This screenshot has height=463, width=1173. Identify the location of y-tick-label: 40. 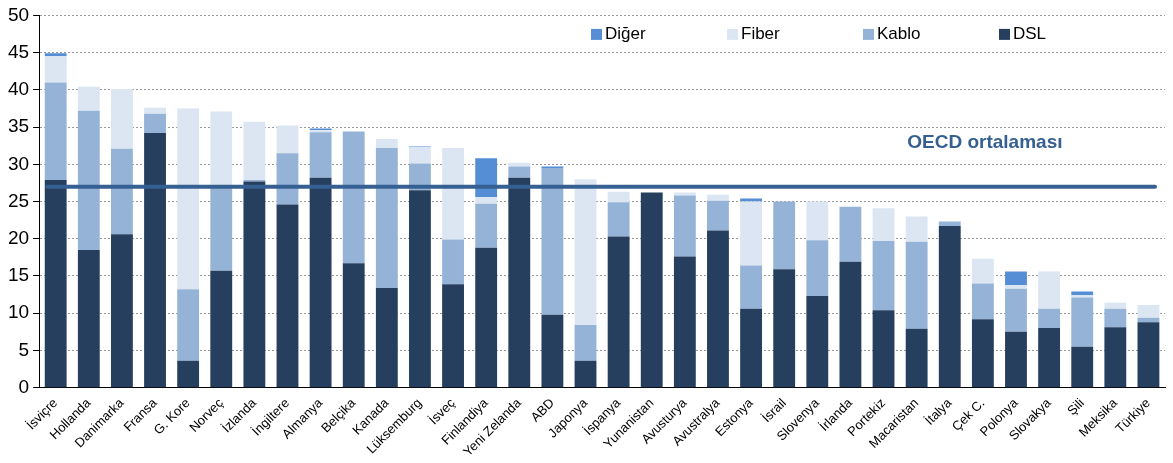
(18, 89).